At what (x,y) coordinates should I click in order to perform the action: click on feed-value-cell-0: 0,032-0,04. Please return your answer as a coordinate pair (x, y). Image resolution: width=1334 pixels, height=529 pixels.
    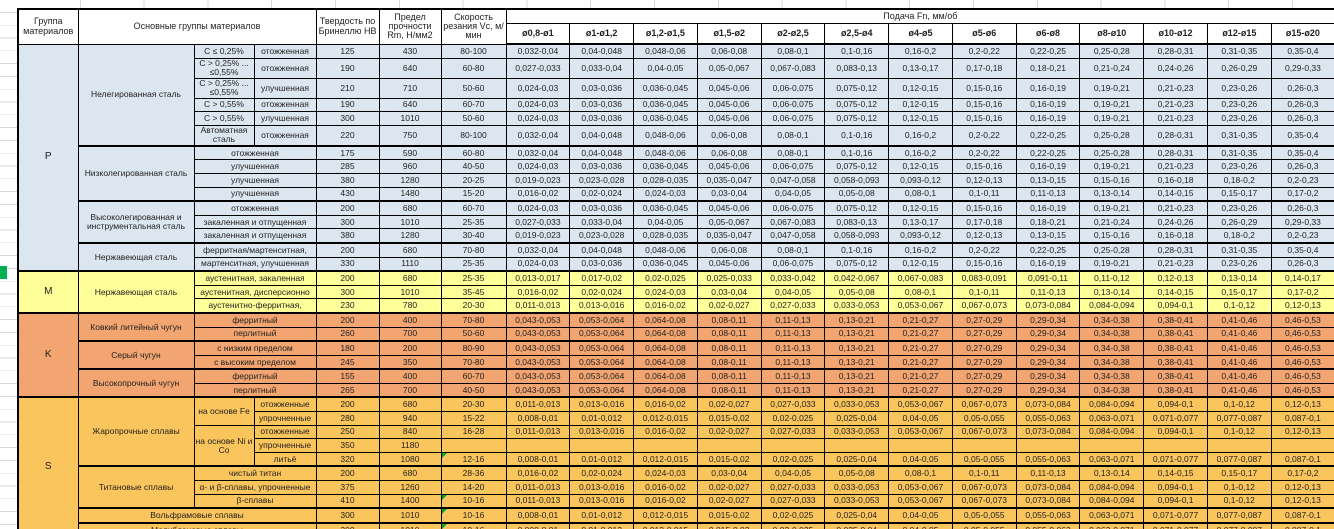
    Looking at the image, I should click on (538, 249).